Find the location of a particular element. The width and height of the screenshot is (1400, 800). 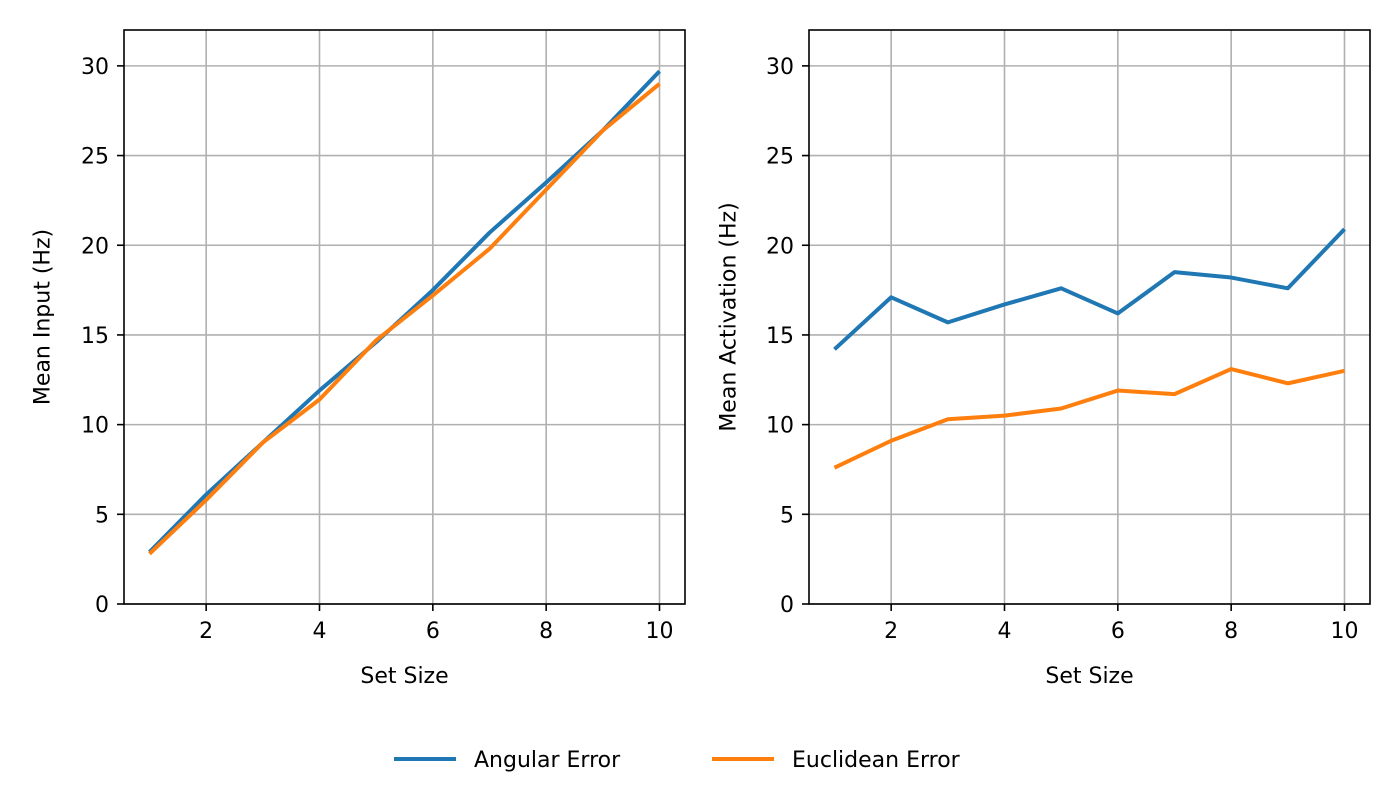

right-y-tick-label: 30 is located at coordinates (780, 67).